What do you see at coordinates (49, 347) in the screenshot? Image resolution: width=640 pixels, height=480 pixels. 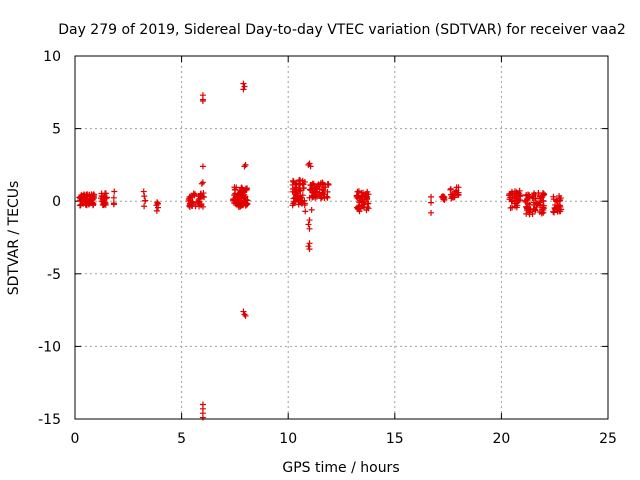 I see `y-tick-label: -10` at bounding box center [49, 347].